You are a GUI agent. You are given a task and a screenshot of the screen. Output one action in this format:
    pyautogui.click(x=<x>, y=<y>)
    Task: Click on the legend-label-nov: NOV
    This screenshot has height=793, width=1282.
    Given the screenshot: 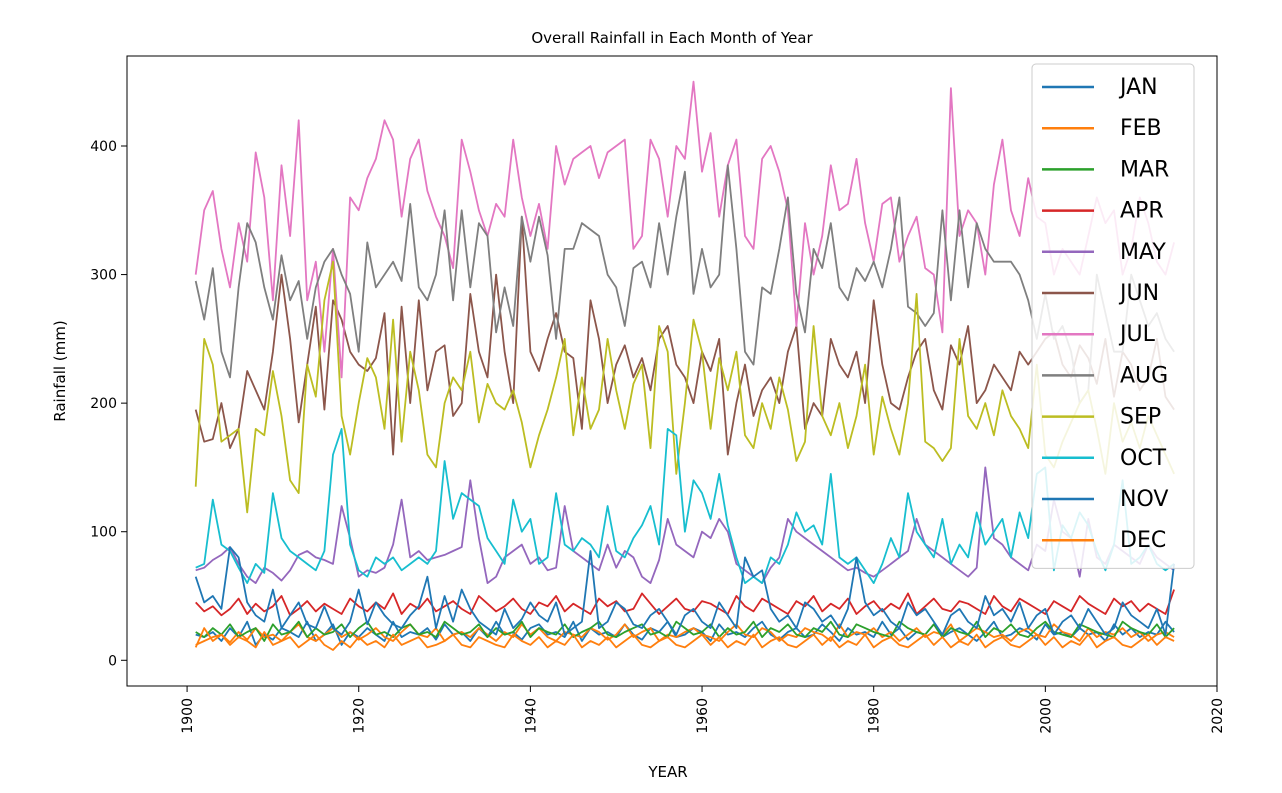 What is the action you would take?
    pyautogui.click(x=1144, y=499)
    